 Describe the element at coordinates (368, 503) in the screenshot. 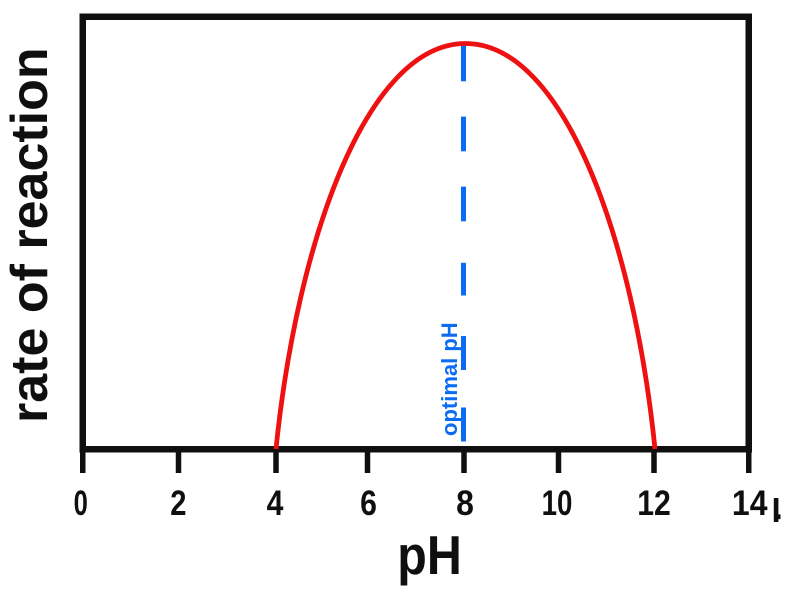

I see `svg-text: 6` at that location.